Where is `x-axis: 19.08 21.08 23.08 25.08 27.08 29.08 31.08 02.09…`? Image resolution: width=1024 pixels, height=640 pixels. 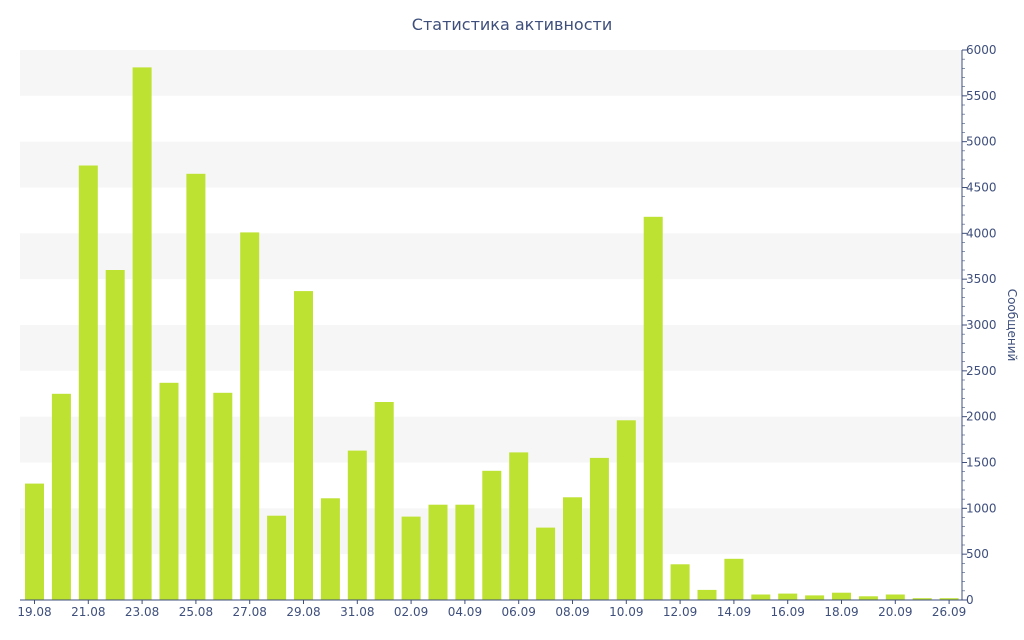
x-axis: 19.08 21.08 23.08 25.08 27.08 29.08 31.08 02.09… is located at coordinates (491, 609).